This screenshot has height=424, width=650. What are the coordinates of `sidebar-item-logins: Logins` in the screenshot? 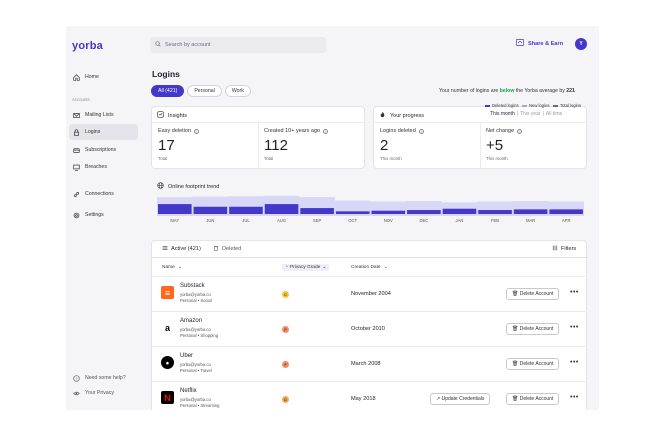 It's located at (103, 132).